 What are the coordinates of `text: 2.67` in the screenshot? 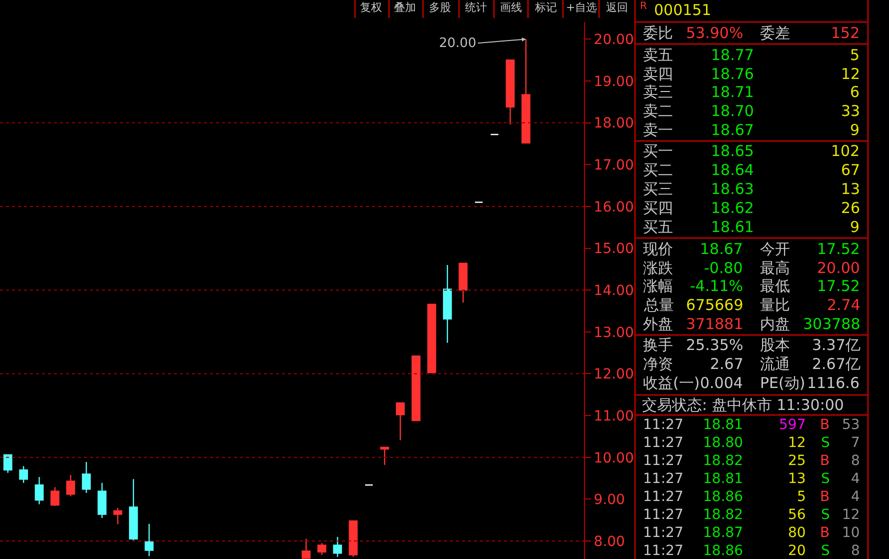 It's located at (727, 364).